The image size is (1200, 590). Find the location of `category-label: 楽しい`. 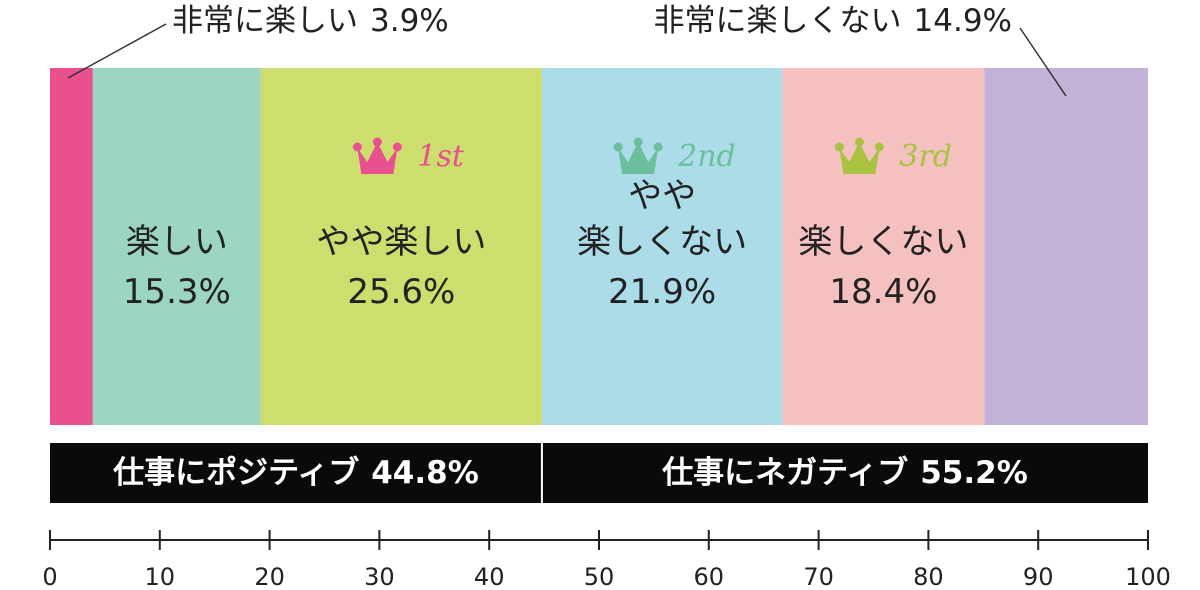

category-label: 楽しい is located at coordinates (176, 242).